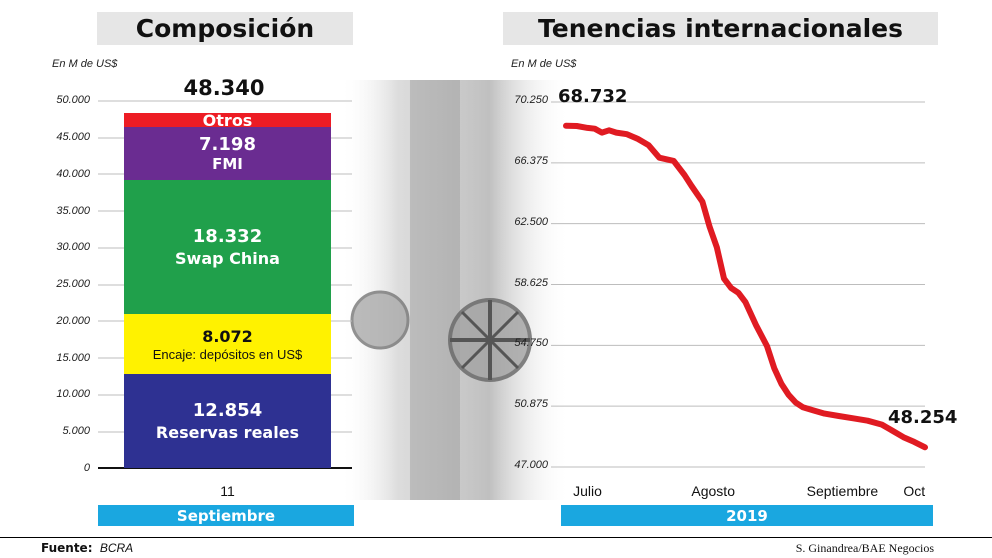 Image resolution: width=992 pixels, height=558 pixels. What do you see at coordinates (544, 64) in the screenshot?
I see `right-unit-label: En M de US$` at bounding box center [544, 64].